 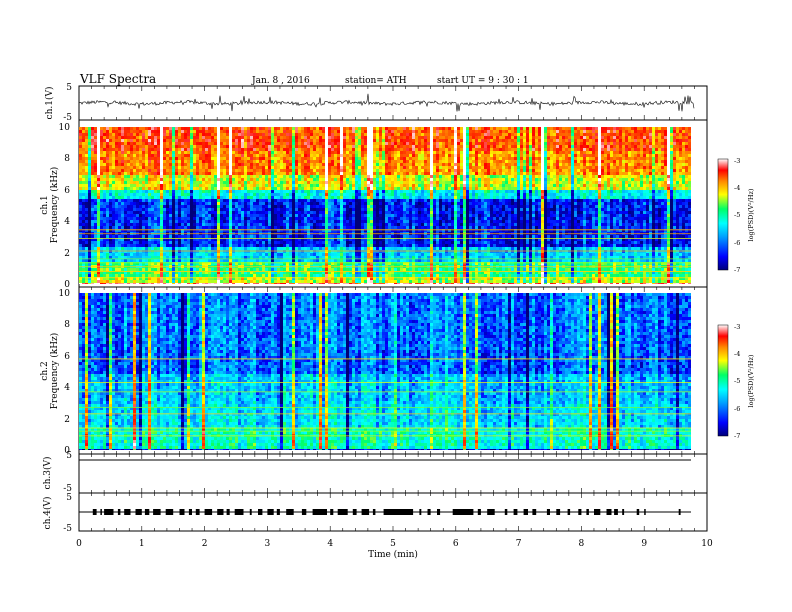 I want to click on ch1-ylabel: ch.1(V), so click(x=49, y=103).